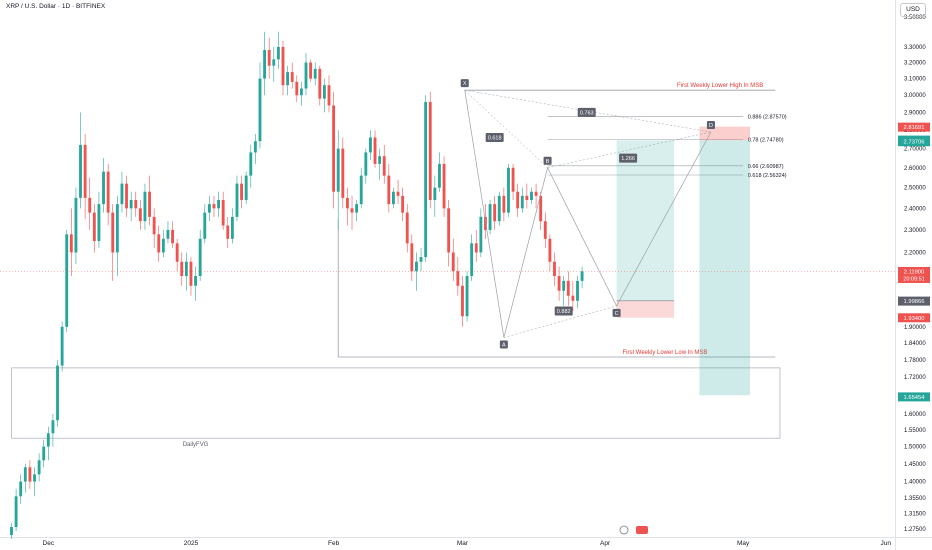 The height and width of the screenshot is (550, 932). What do you see at coordinates (915, 80) in the screenshot?
I see `price-tick-label: 3.10000` at bounding box center [915, 80].